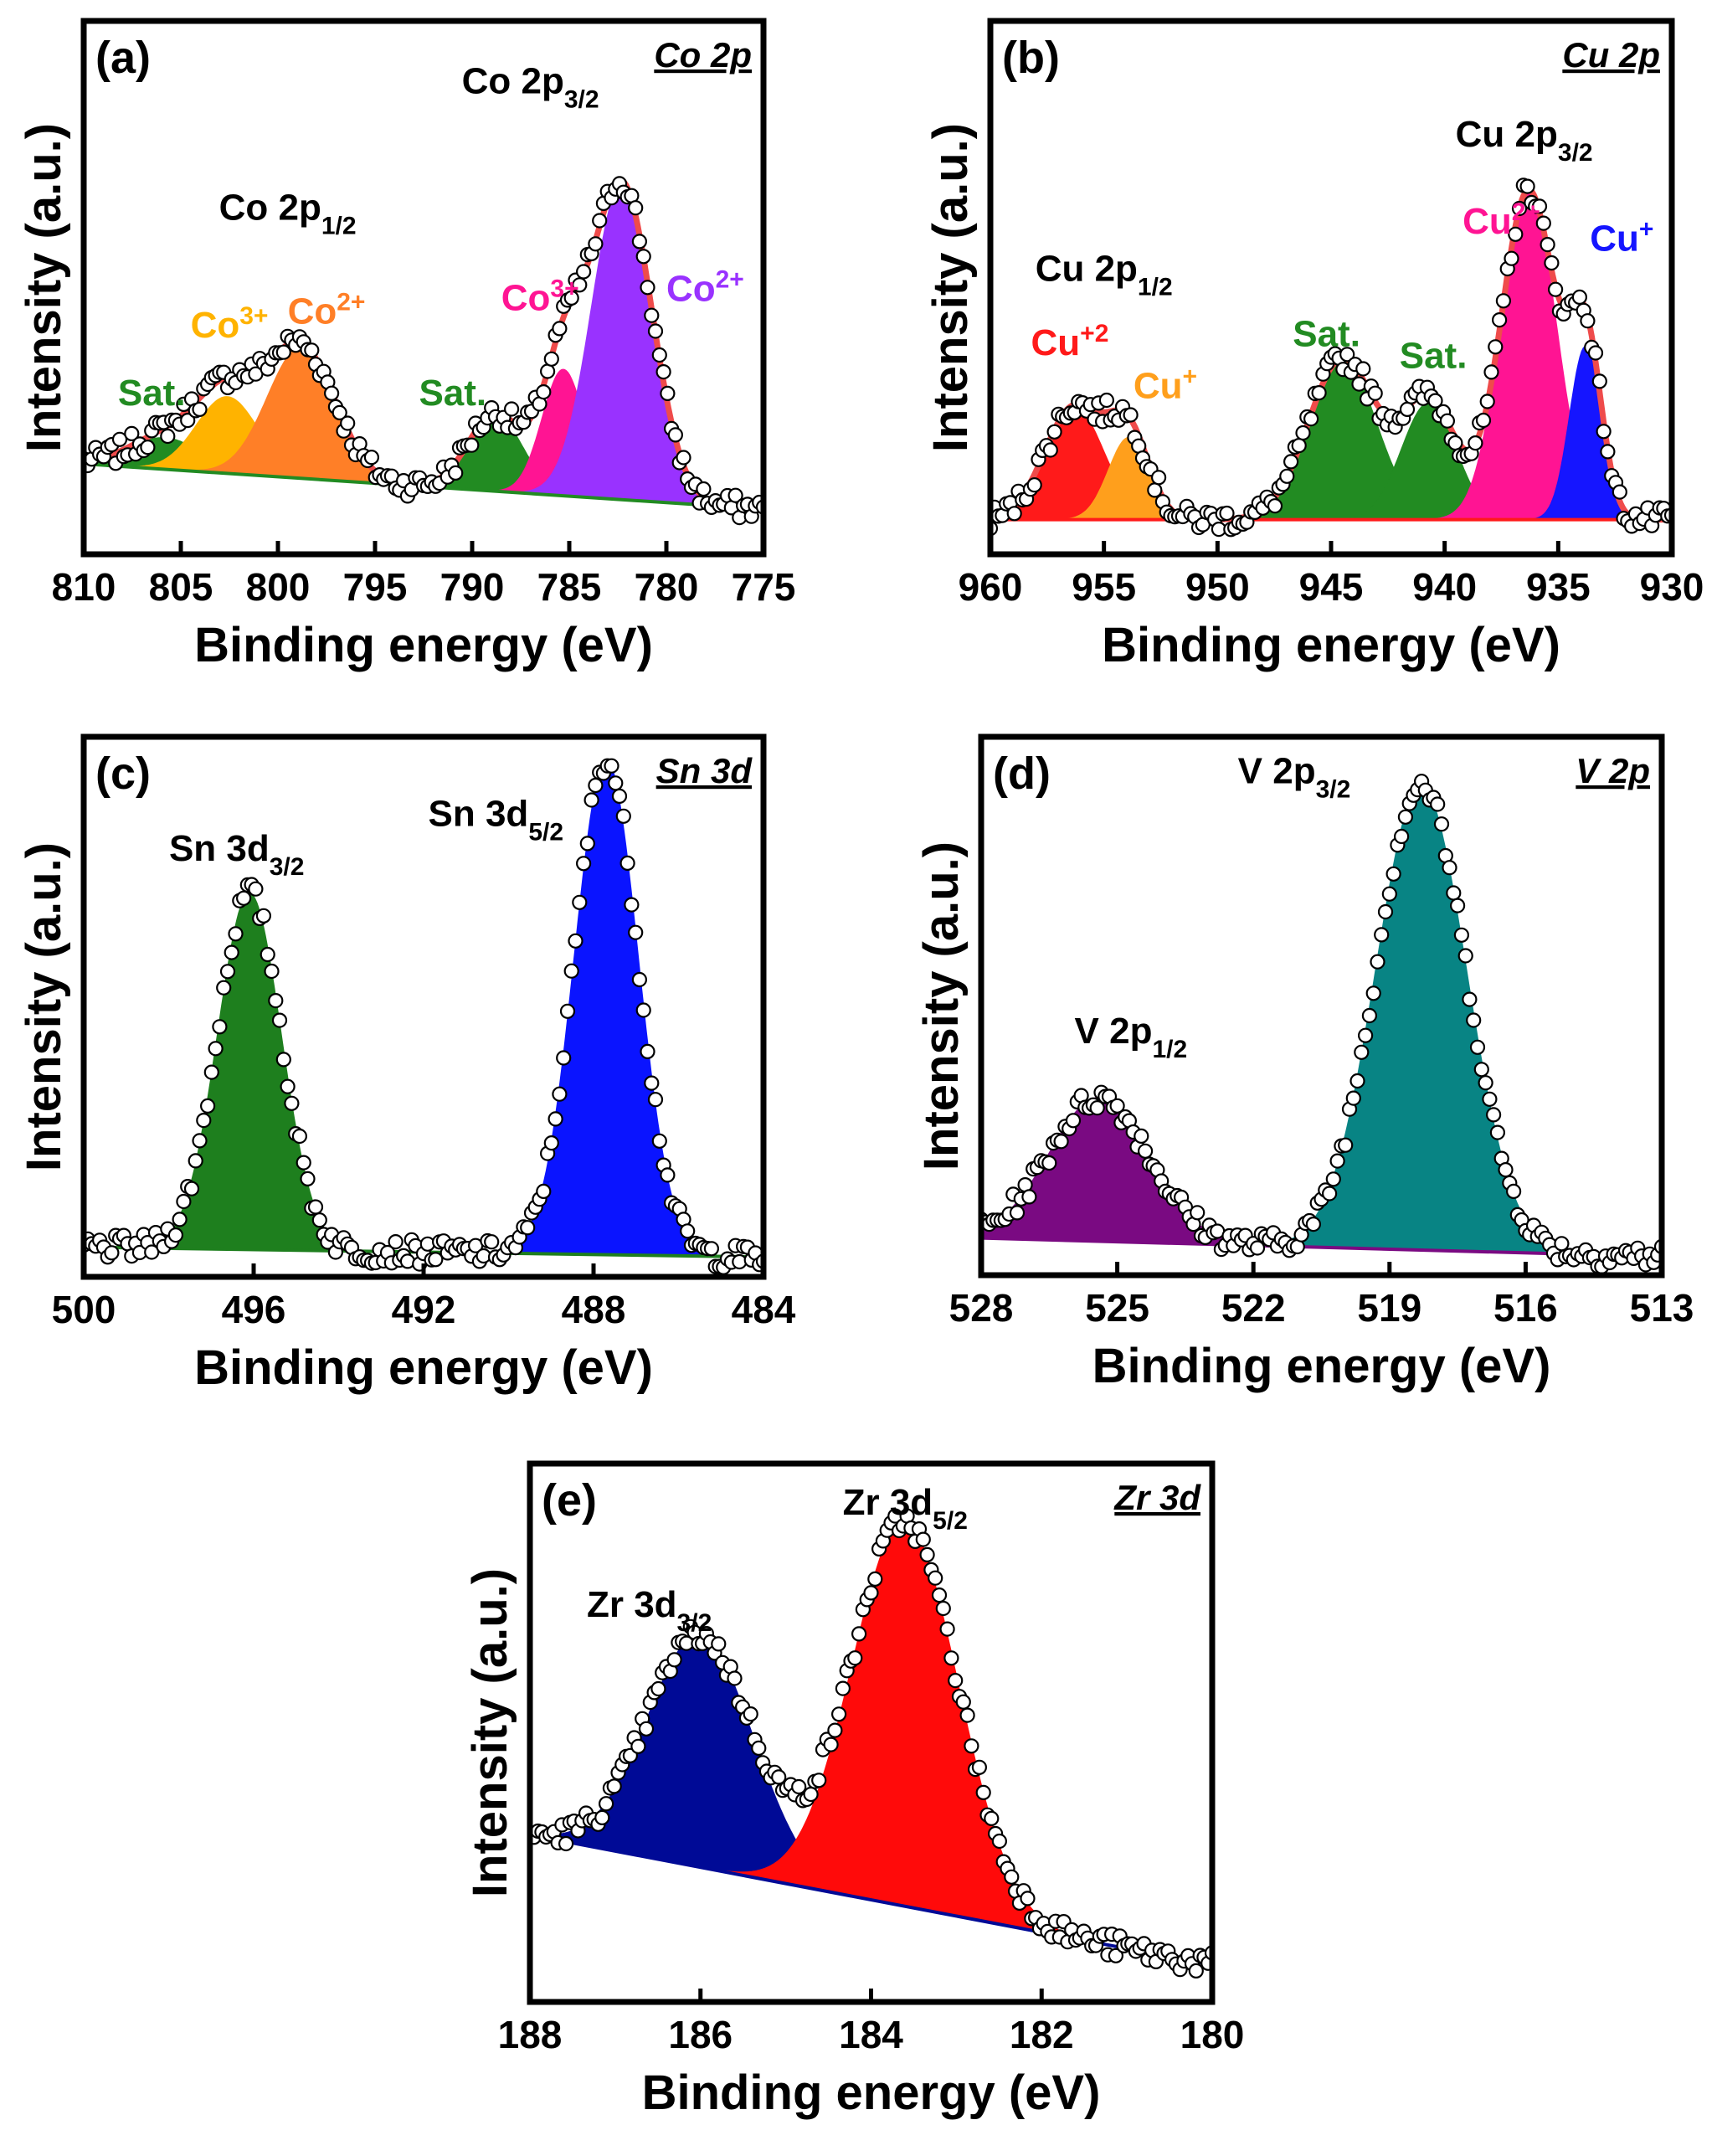 This screenshot has width=1717, height=2156. What do you see at coordinates (871, 2093) in the screenshot?
I see `x-axis-title-e: Binding energy (eV)` at bounding box center [871, 2093].